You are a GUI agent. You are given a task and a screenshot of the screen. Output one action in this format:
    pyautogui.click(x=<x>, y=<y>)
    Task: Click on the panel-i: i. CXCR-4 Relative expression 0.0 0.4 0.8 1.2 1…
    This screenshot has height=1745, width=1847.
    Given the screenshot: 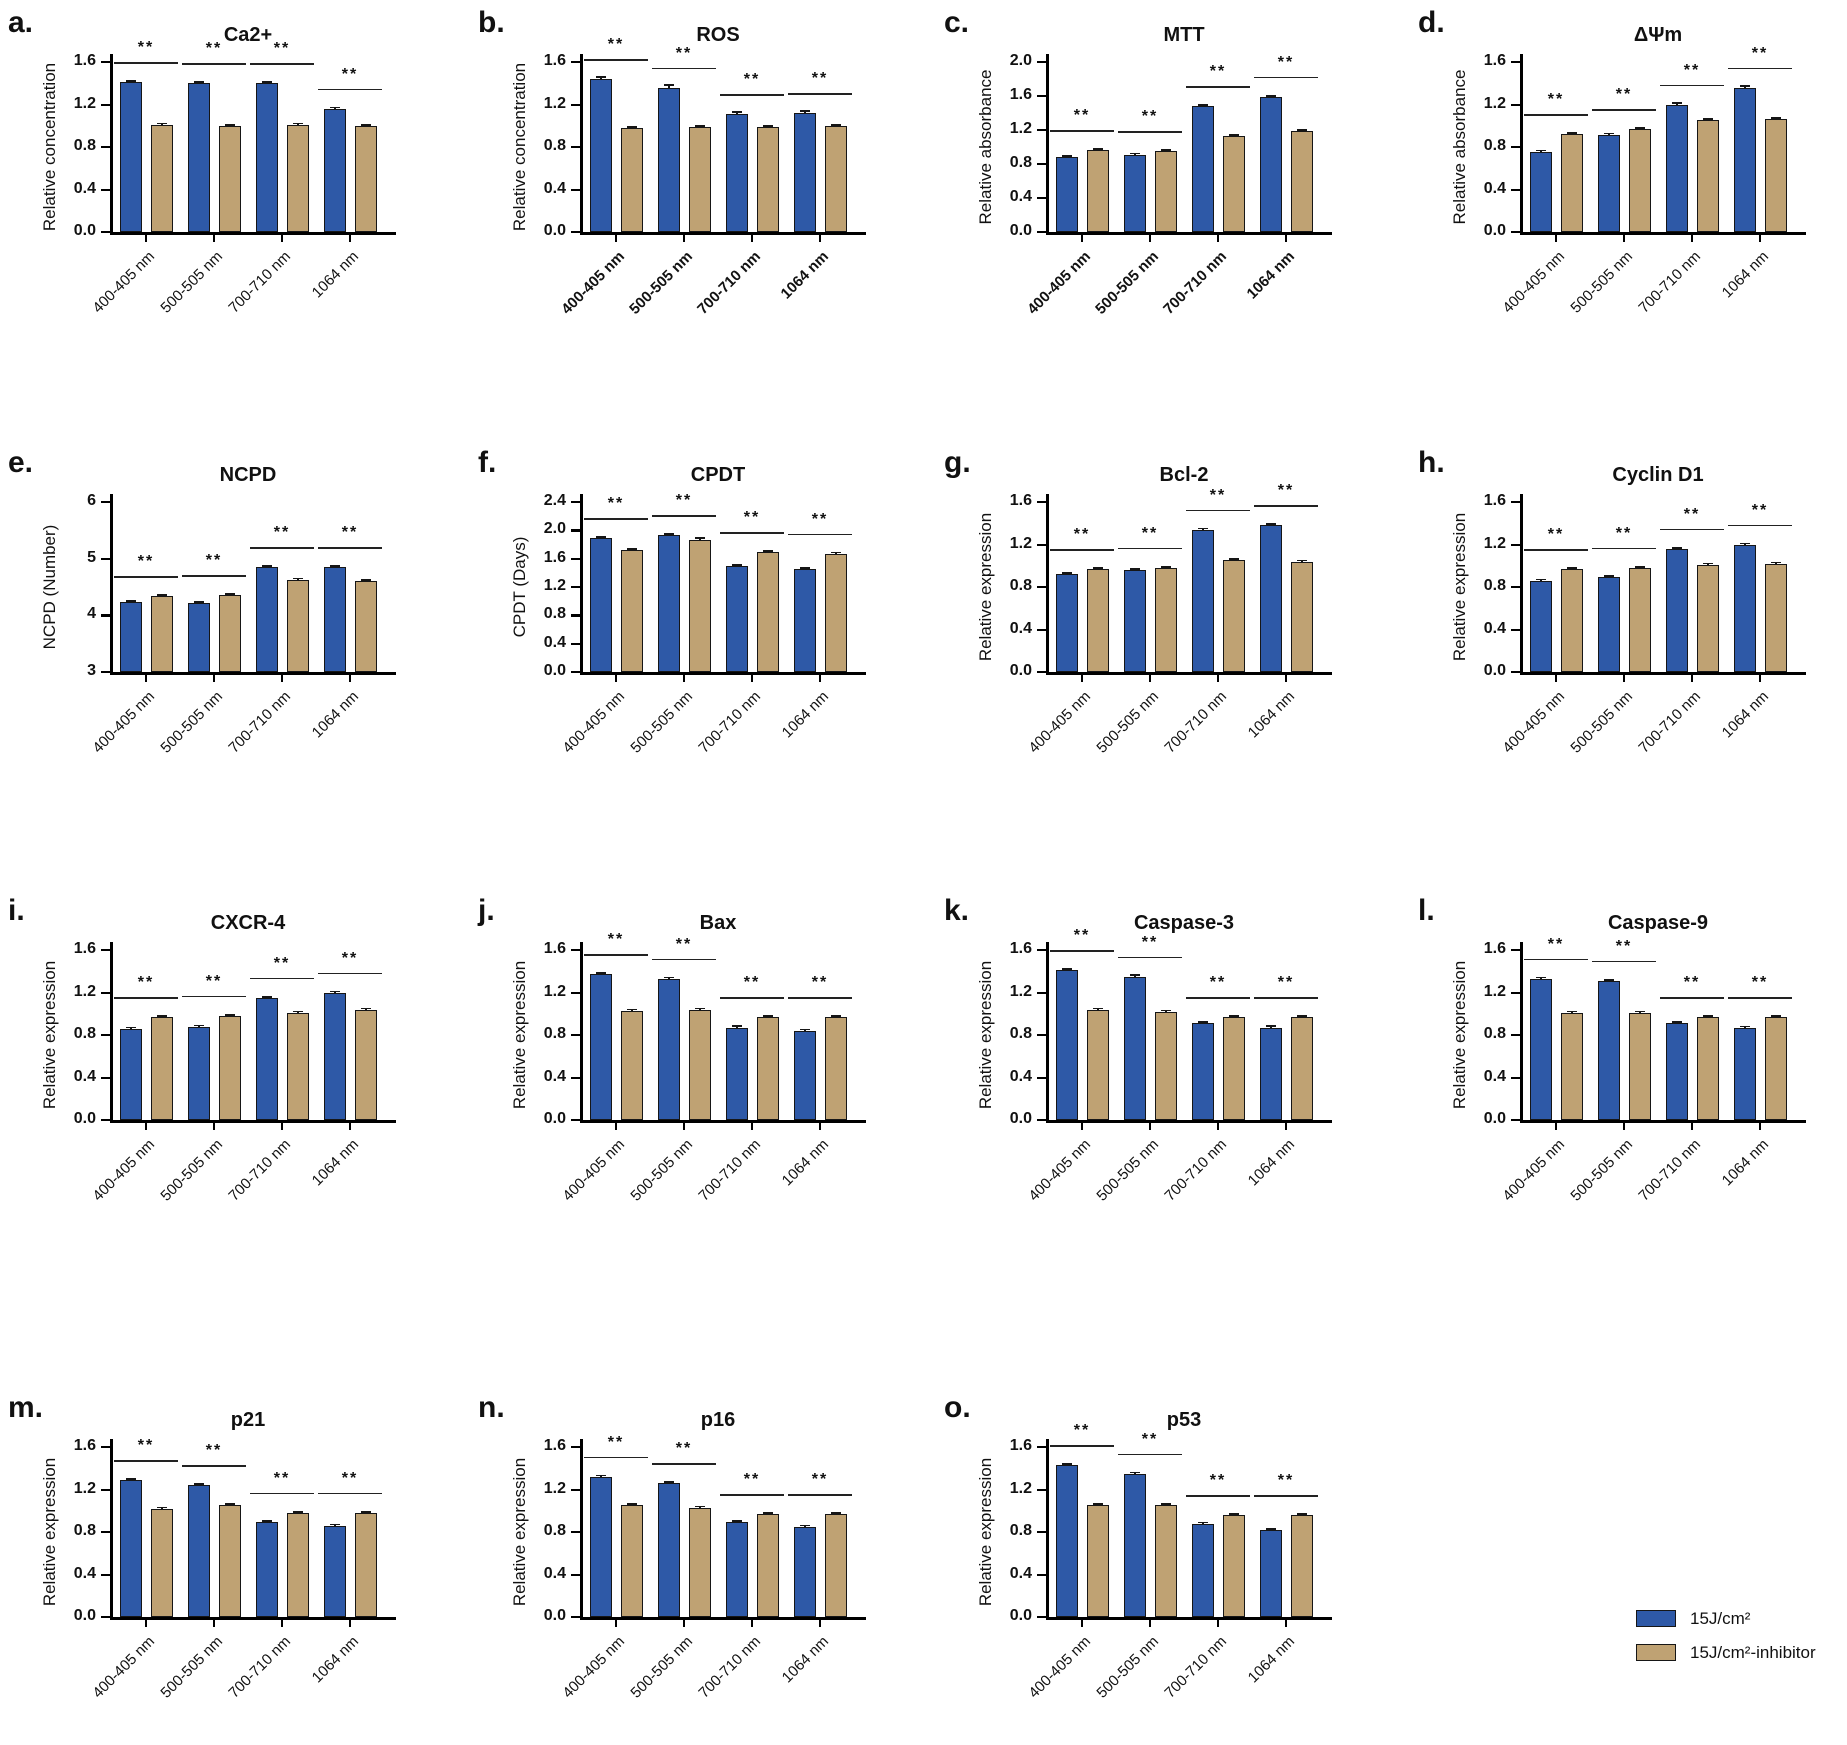 What is the action you would take?
    pyautogui.click(x=218, y=1103)
    